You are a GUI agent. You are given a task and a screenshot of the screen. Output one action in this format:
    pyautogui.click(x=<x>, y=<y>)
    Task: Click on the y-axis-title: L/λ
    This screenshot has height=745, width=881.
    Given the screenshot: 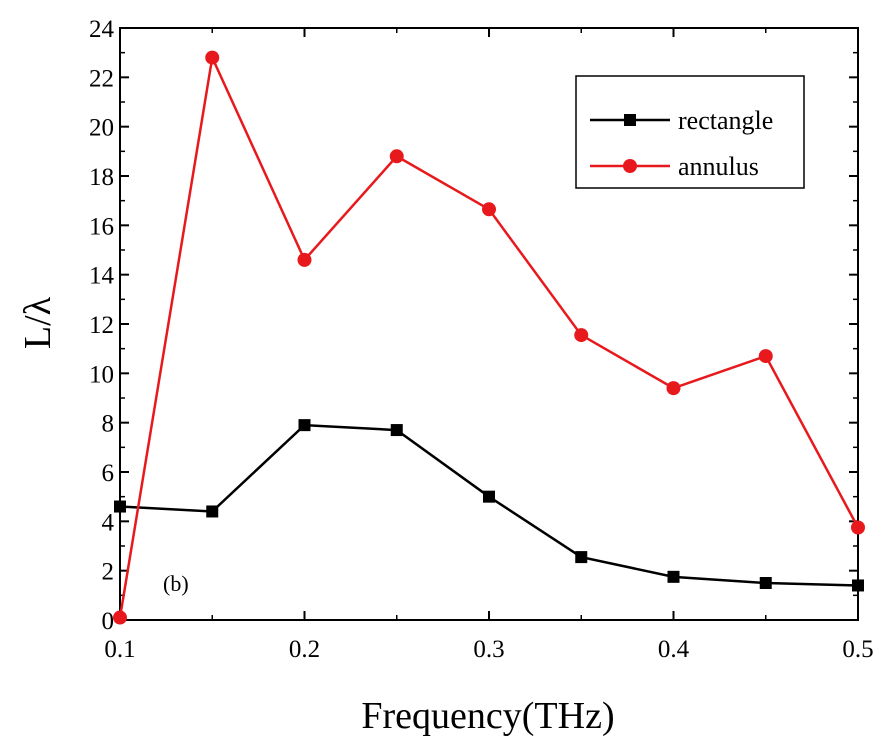 What is the action you would take?
    pyautogui.click(x=38, y=322)
    